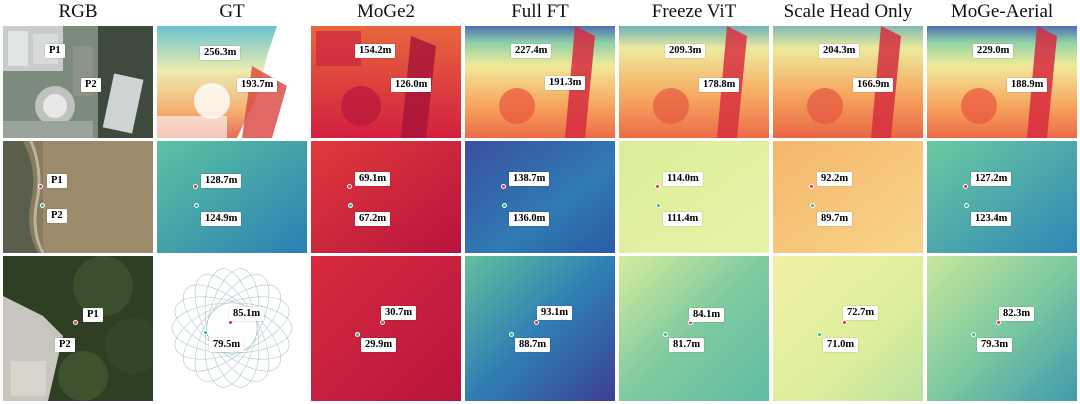 The image size is (1080, 404). Describe the element at coordinates (991, 219) in the screenshot. I see `mogeaerial-p2-value: 123.4m` at that location.